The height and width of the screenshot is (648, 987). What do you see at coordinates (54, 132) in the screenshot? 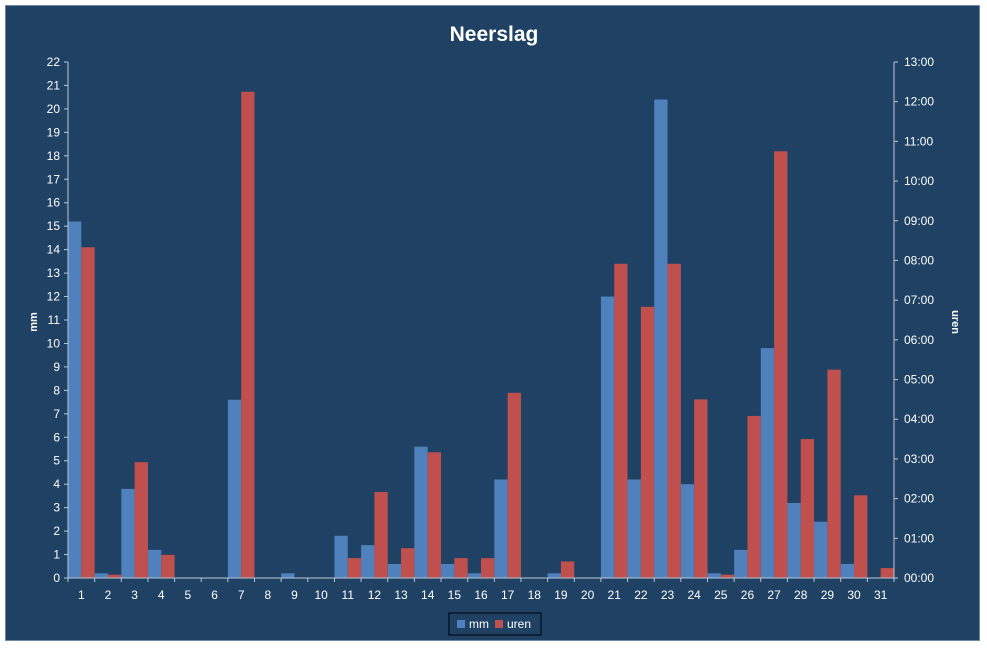
I see `left-tick-label: 19` at bounding box center [54, 132].